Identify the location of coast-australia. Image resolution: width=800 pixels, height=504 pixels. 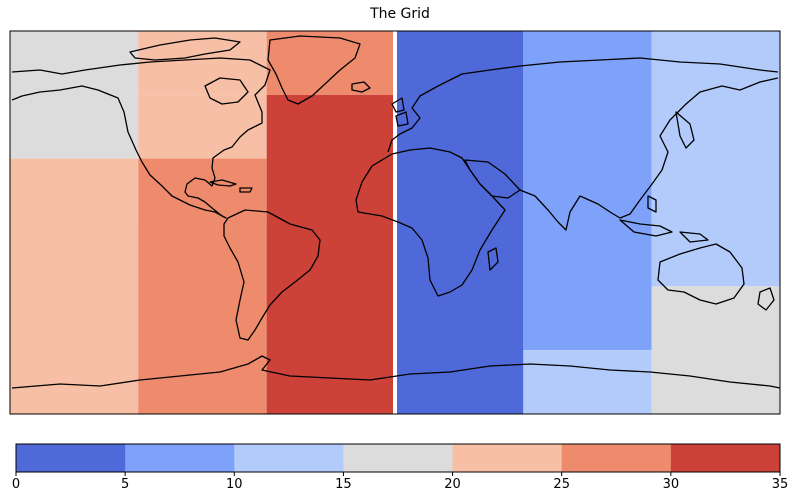
(701, 274).